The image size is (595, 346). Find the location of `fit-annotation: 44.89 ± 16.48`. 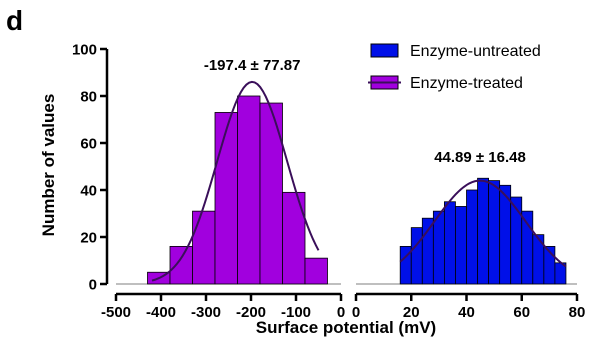

fit-annotation: 44.89 ± 16.48 is located at coordinates (480, 157).